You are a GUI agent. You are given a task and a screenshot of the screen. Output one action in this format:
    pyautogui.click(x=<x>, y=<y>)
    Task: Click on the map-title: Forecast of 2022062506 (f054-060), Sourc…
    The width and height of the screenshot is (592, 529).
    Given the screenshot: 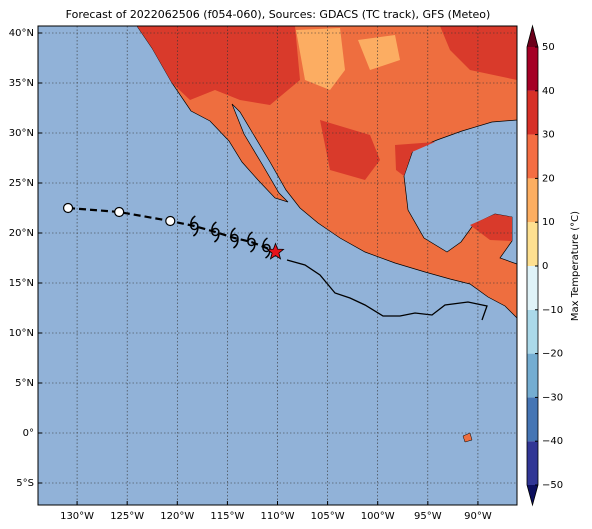 What is the action you would take?
    pyautogui.click(x=278, y=14)
    